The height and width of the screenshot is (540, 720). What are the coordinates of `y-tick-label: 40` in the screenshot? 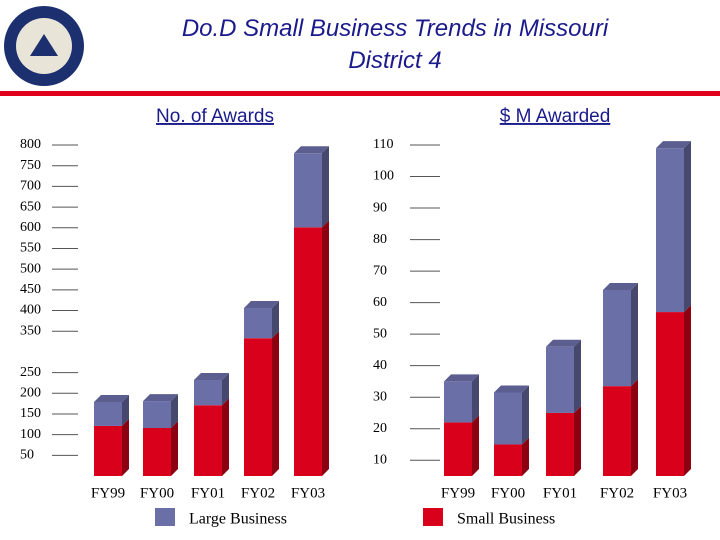 It's located at (380, 365).